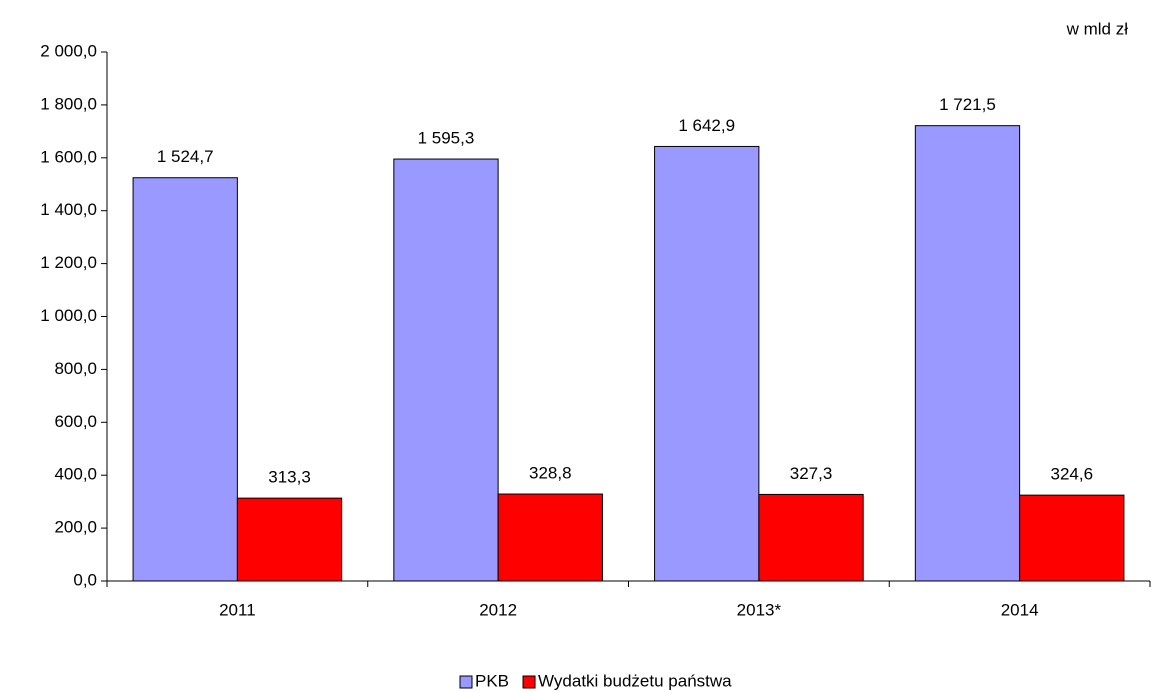 This screenshot has width=1152, height=693. What do you see at coordinates (498, 609) in the screenshot?
I see `x-tick-label: 2012` at bounding box center [498, 609].